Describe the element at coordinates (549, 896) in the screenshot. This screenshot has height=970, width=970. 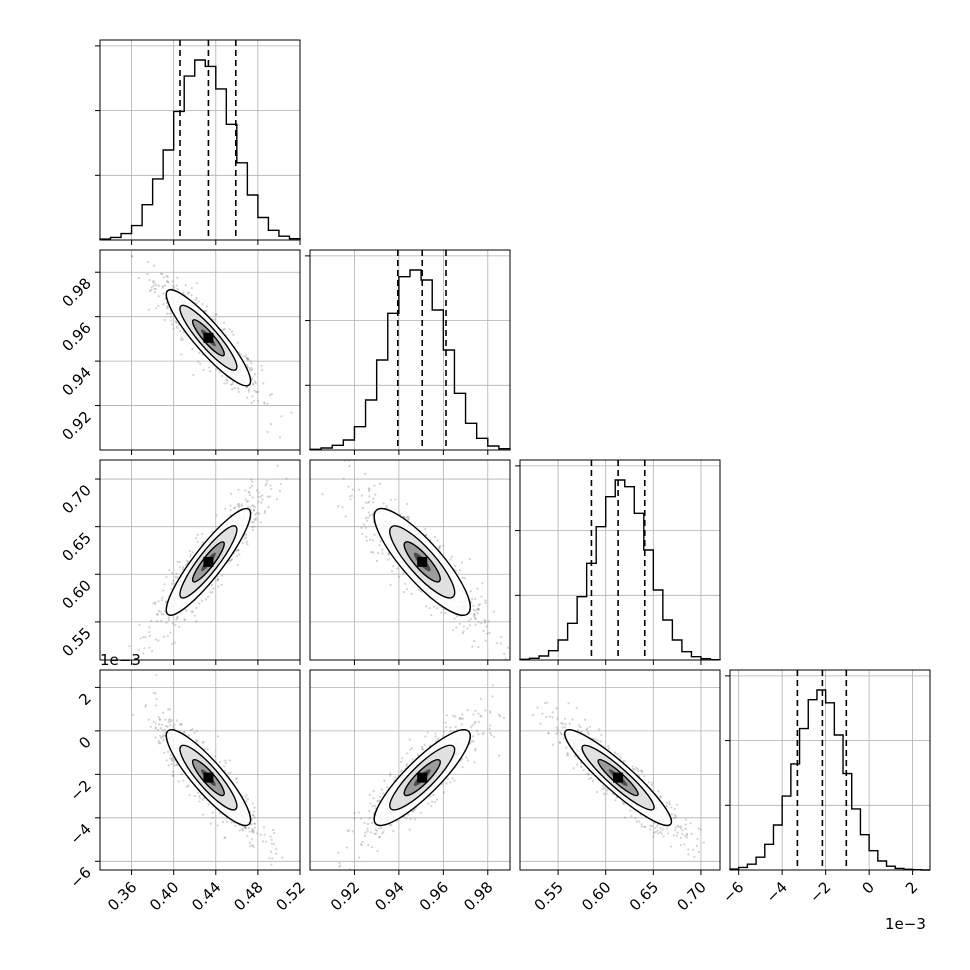
I see `x-tick-label-2-0: 0.55` at that location.